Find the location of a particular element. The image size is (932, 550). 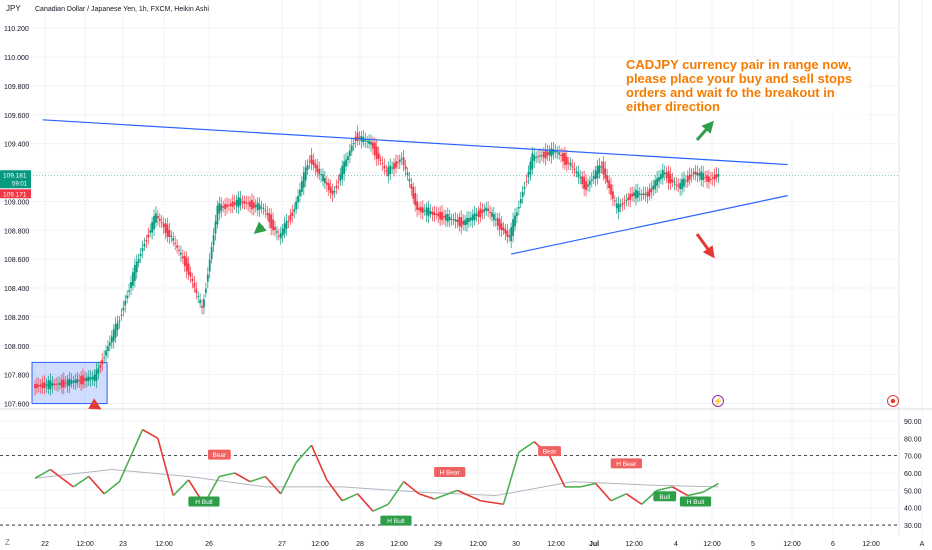

price-tick-label: 109.000 is located at coordinates (16, 202).